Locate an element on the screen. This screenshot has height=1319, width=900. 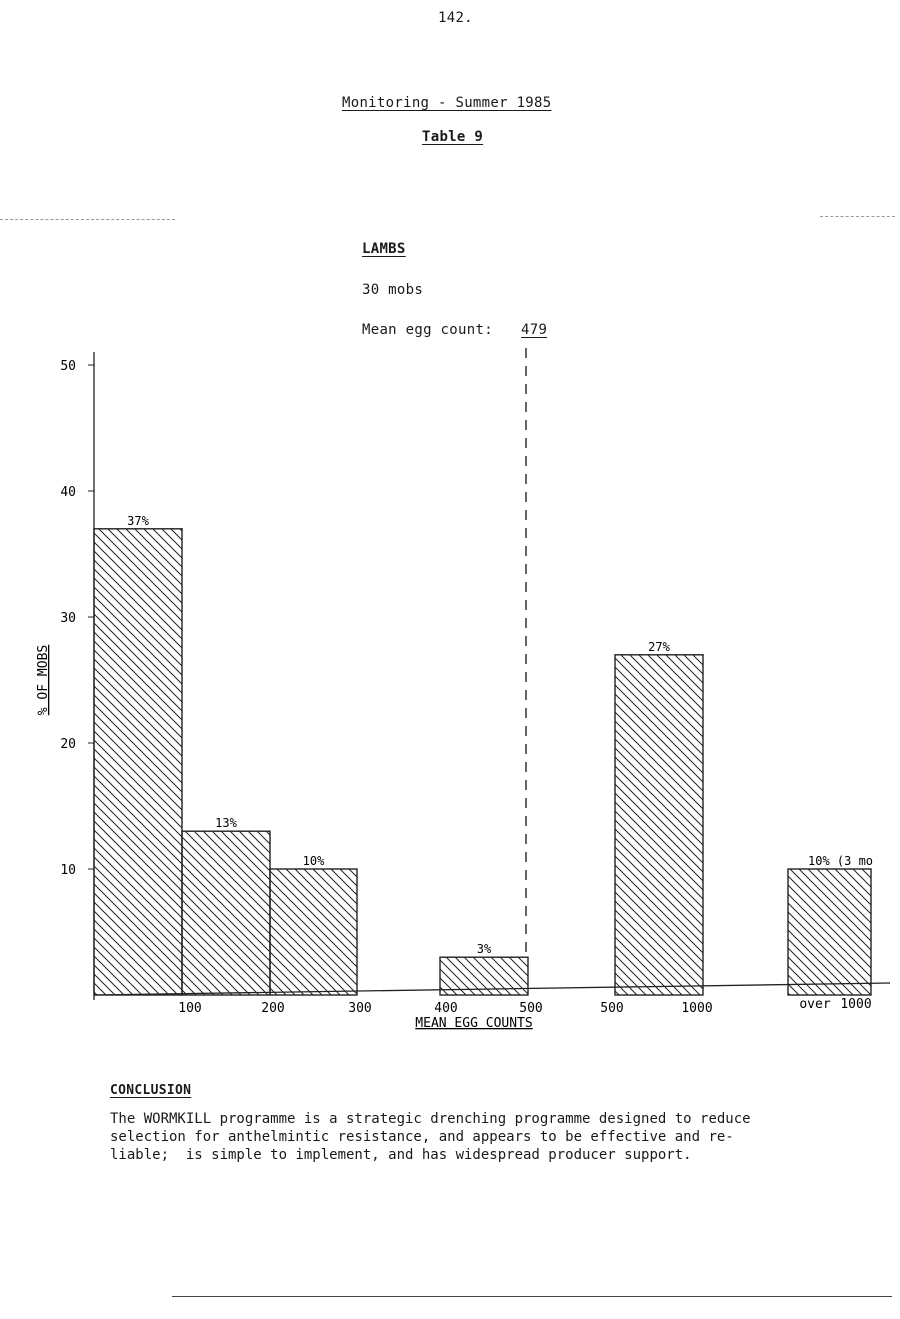
section-name: LAMBS is located at coordinates (384, 249).